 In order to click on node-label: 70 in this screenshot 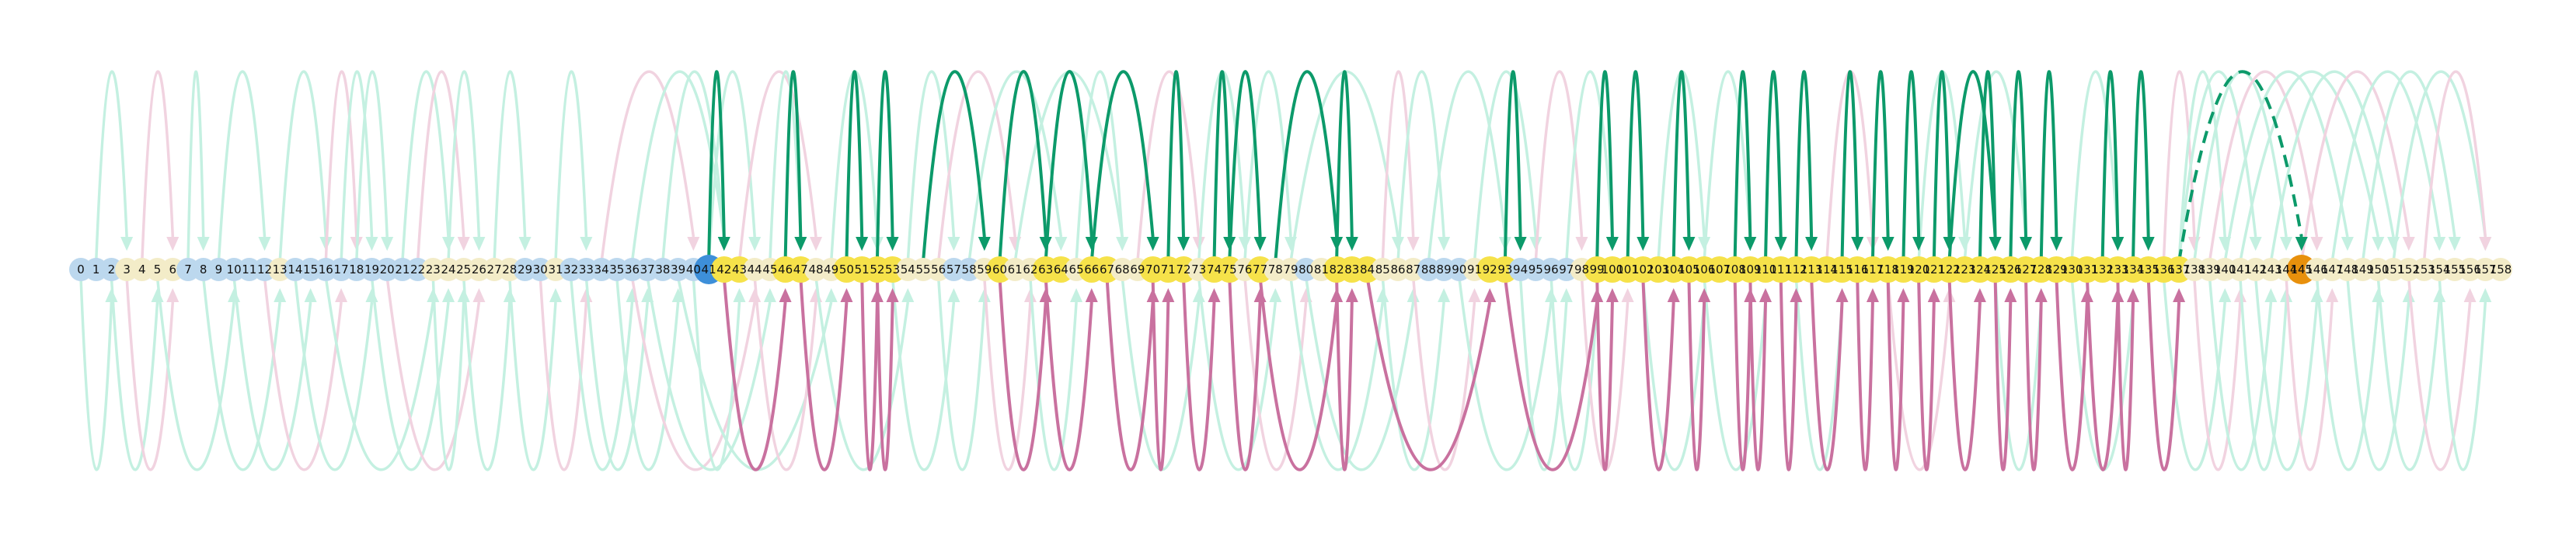, I will do `click(1152, 269)`.